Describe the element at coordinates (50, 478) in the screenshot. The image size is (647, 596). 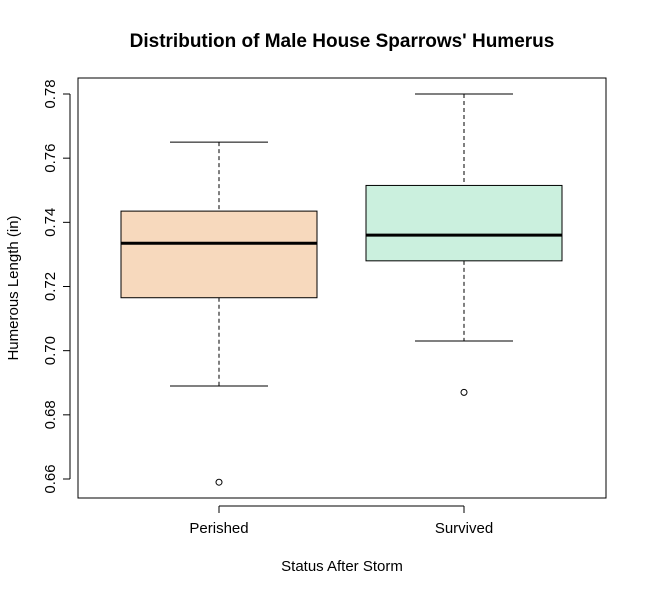
I see `y-tick-label: 0.66` at that location.